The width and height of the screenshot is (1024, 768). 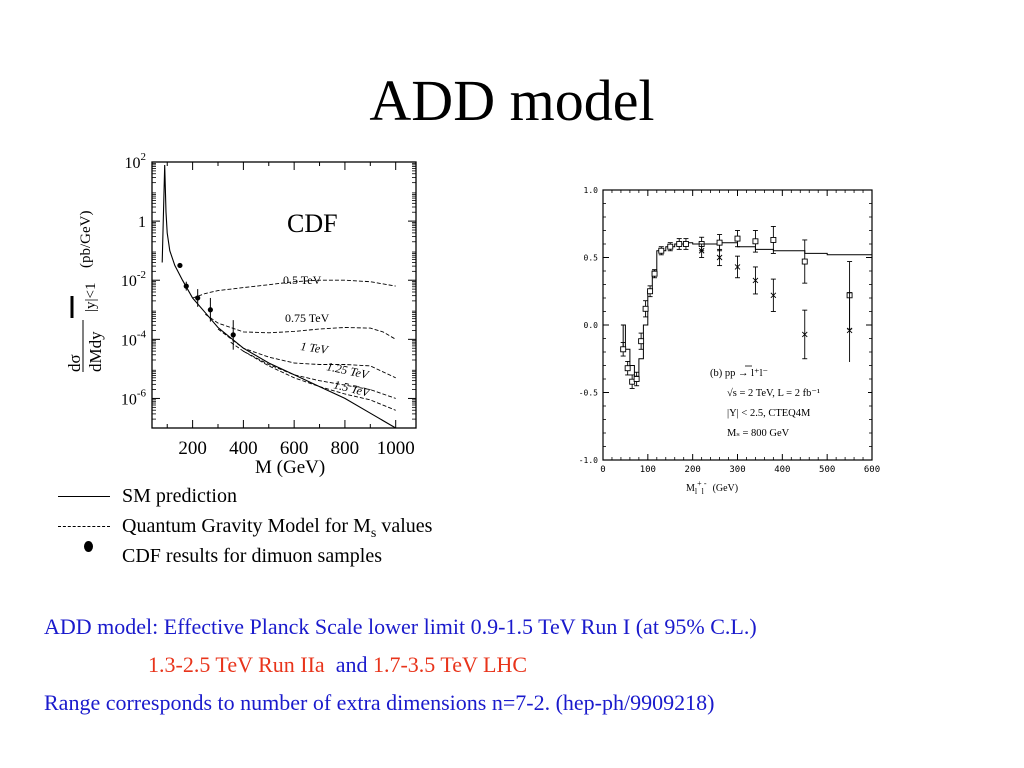 I want to click on legend-dot-swatch, so click(x=88, y=546).